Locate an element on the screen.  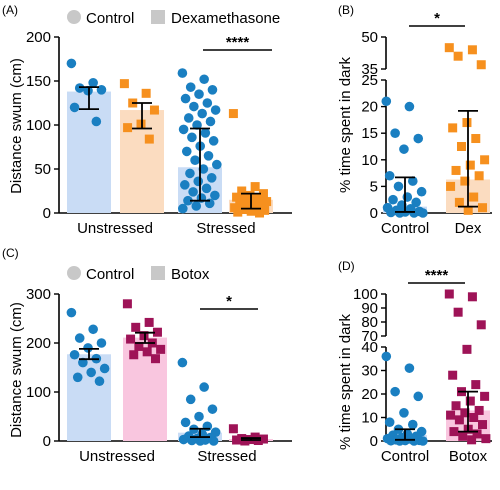
category-label-d-1: Botox is located at coordinates (468, 456).